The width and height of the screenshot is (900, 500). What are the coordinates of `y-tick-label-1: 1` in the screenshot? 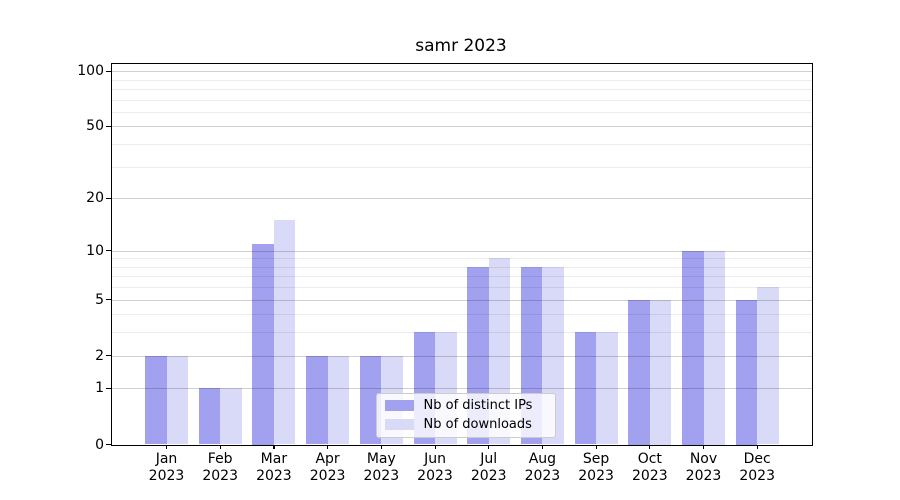 It's located at (99, 388).